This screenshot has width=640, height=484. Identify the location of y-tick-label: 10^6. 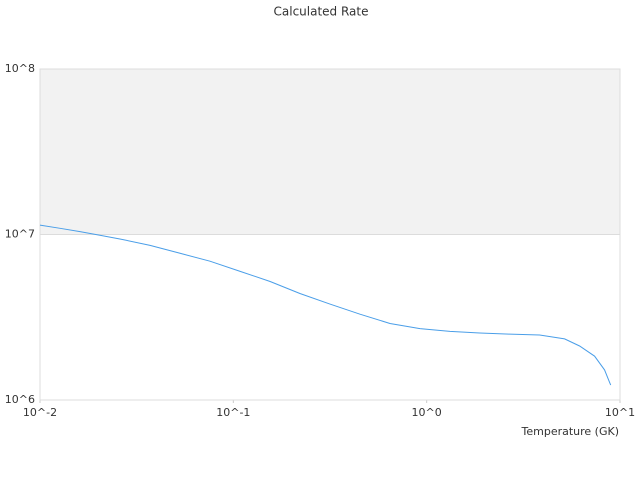
(20, 399).